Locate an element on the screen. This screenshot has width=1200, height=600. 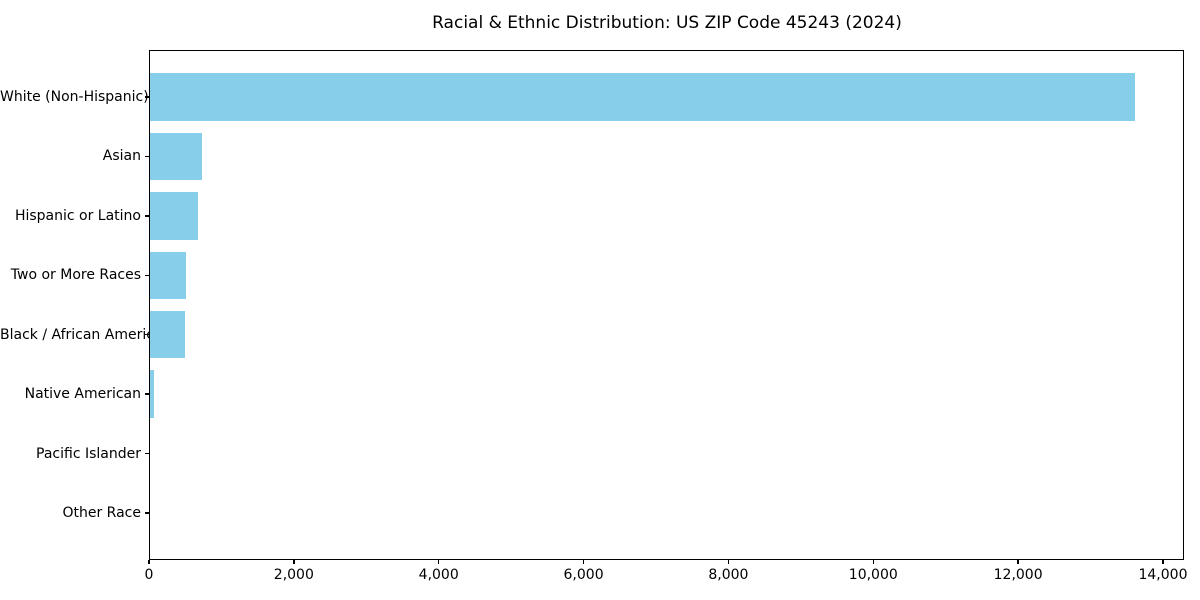
x-tick-label-14000: 14,000 is located at coordinates (1163, 575).